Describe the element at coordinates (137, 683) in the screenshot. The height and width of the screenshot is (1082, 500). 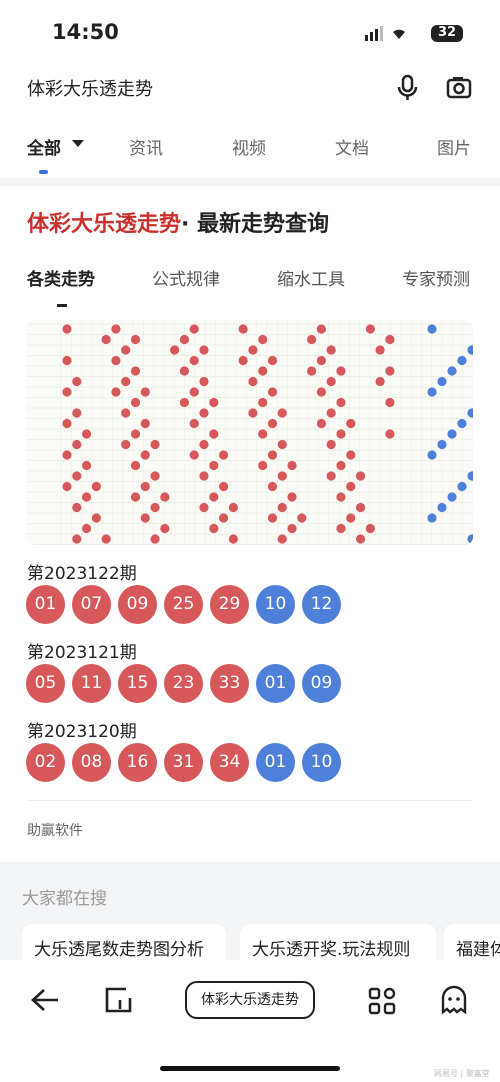
I see `red-ball: 15` at that location.